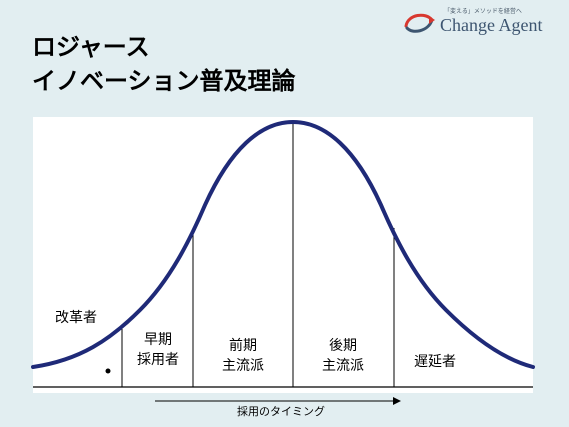  I want to click on label-late-majority: 後期 主流派, so click(343, 356).